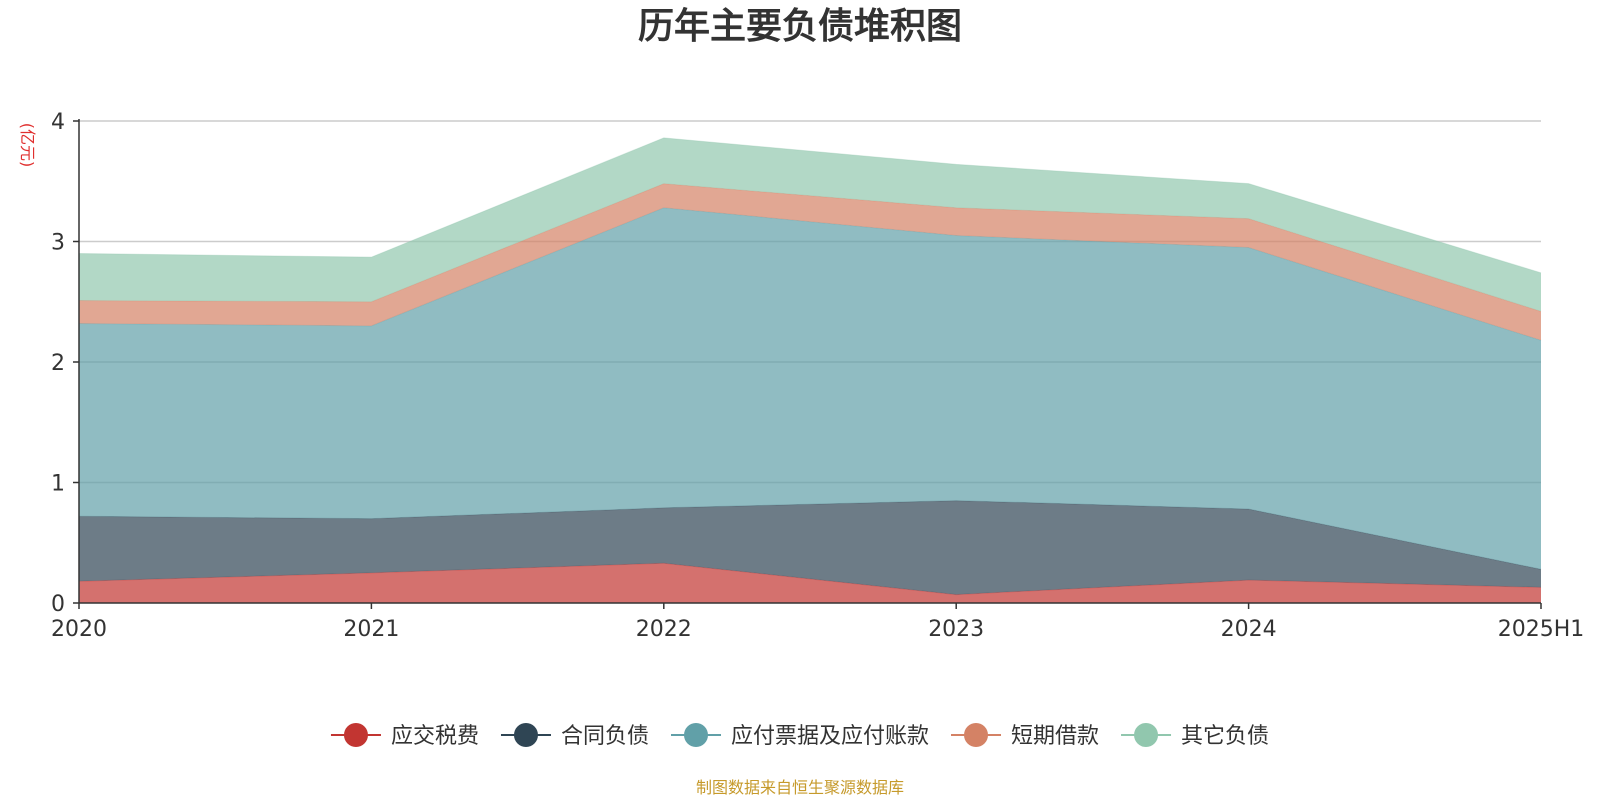 The width and height of the screenshot is (1600, 800). What do you see at coordinates (27, 145) in the screenshot?
I see `y-axis-unit-label: (亿元)` at bounding box center [27, 145].